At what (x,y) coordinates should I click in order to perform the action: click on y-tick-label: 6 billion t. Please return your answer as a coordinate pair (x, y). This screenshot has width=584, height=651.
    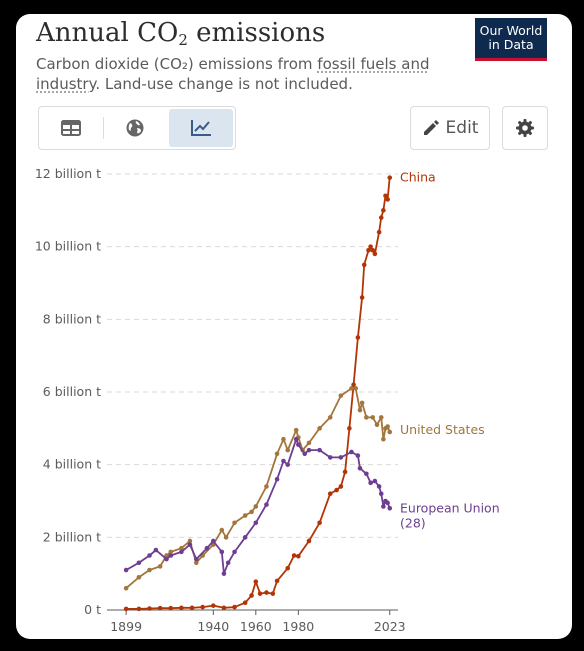
    Looking at the image, I should click on (72, 391).